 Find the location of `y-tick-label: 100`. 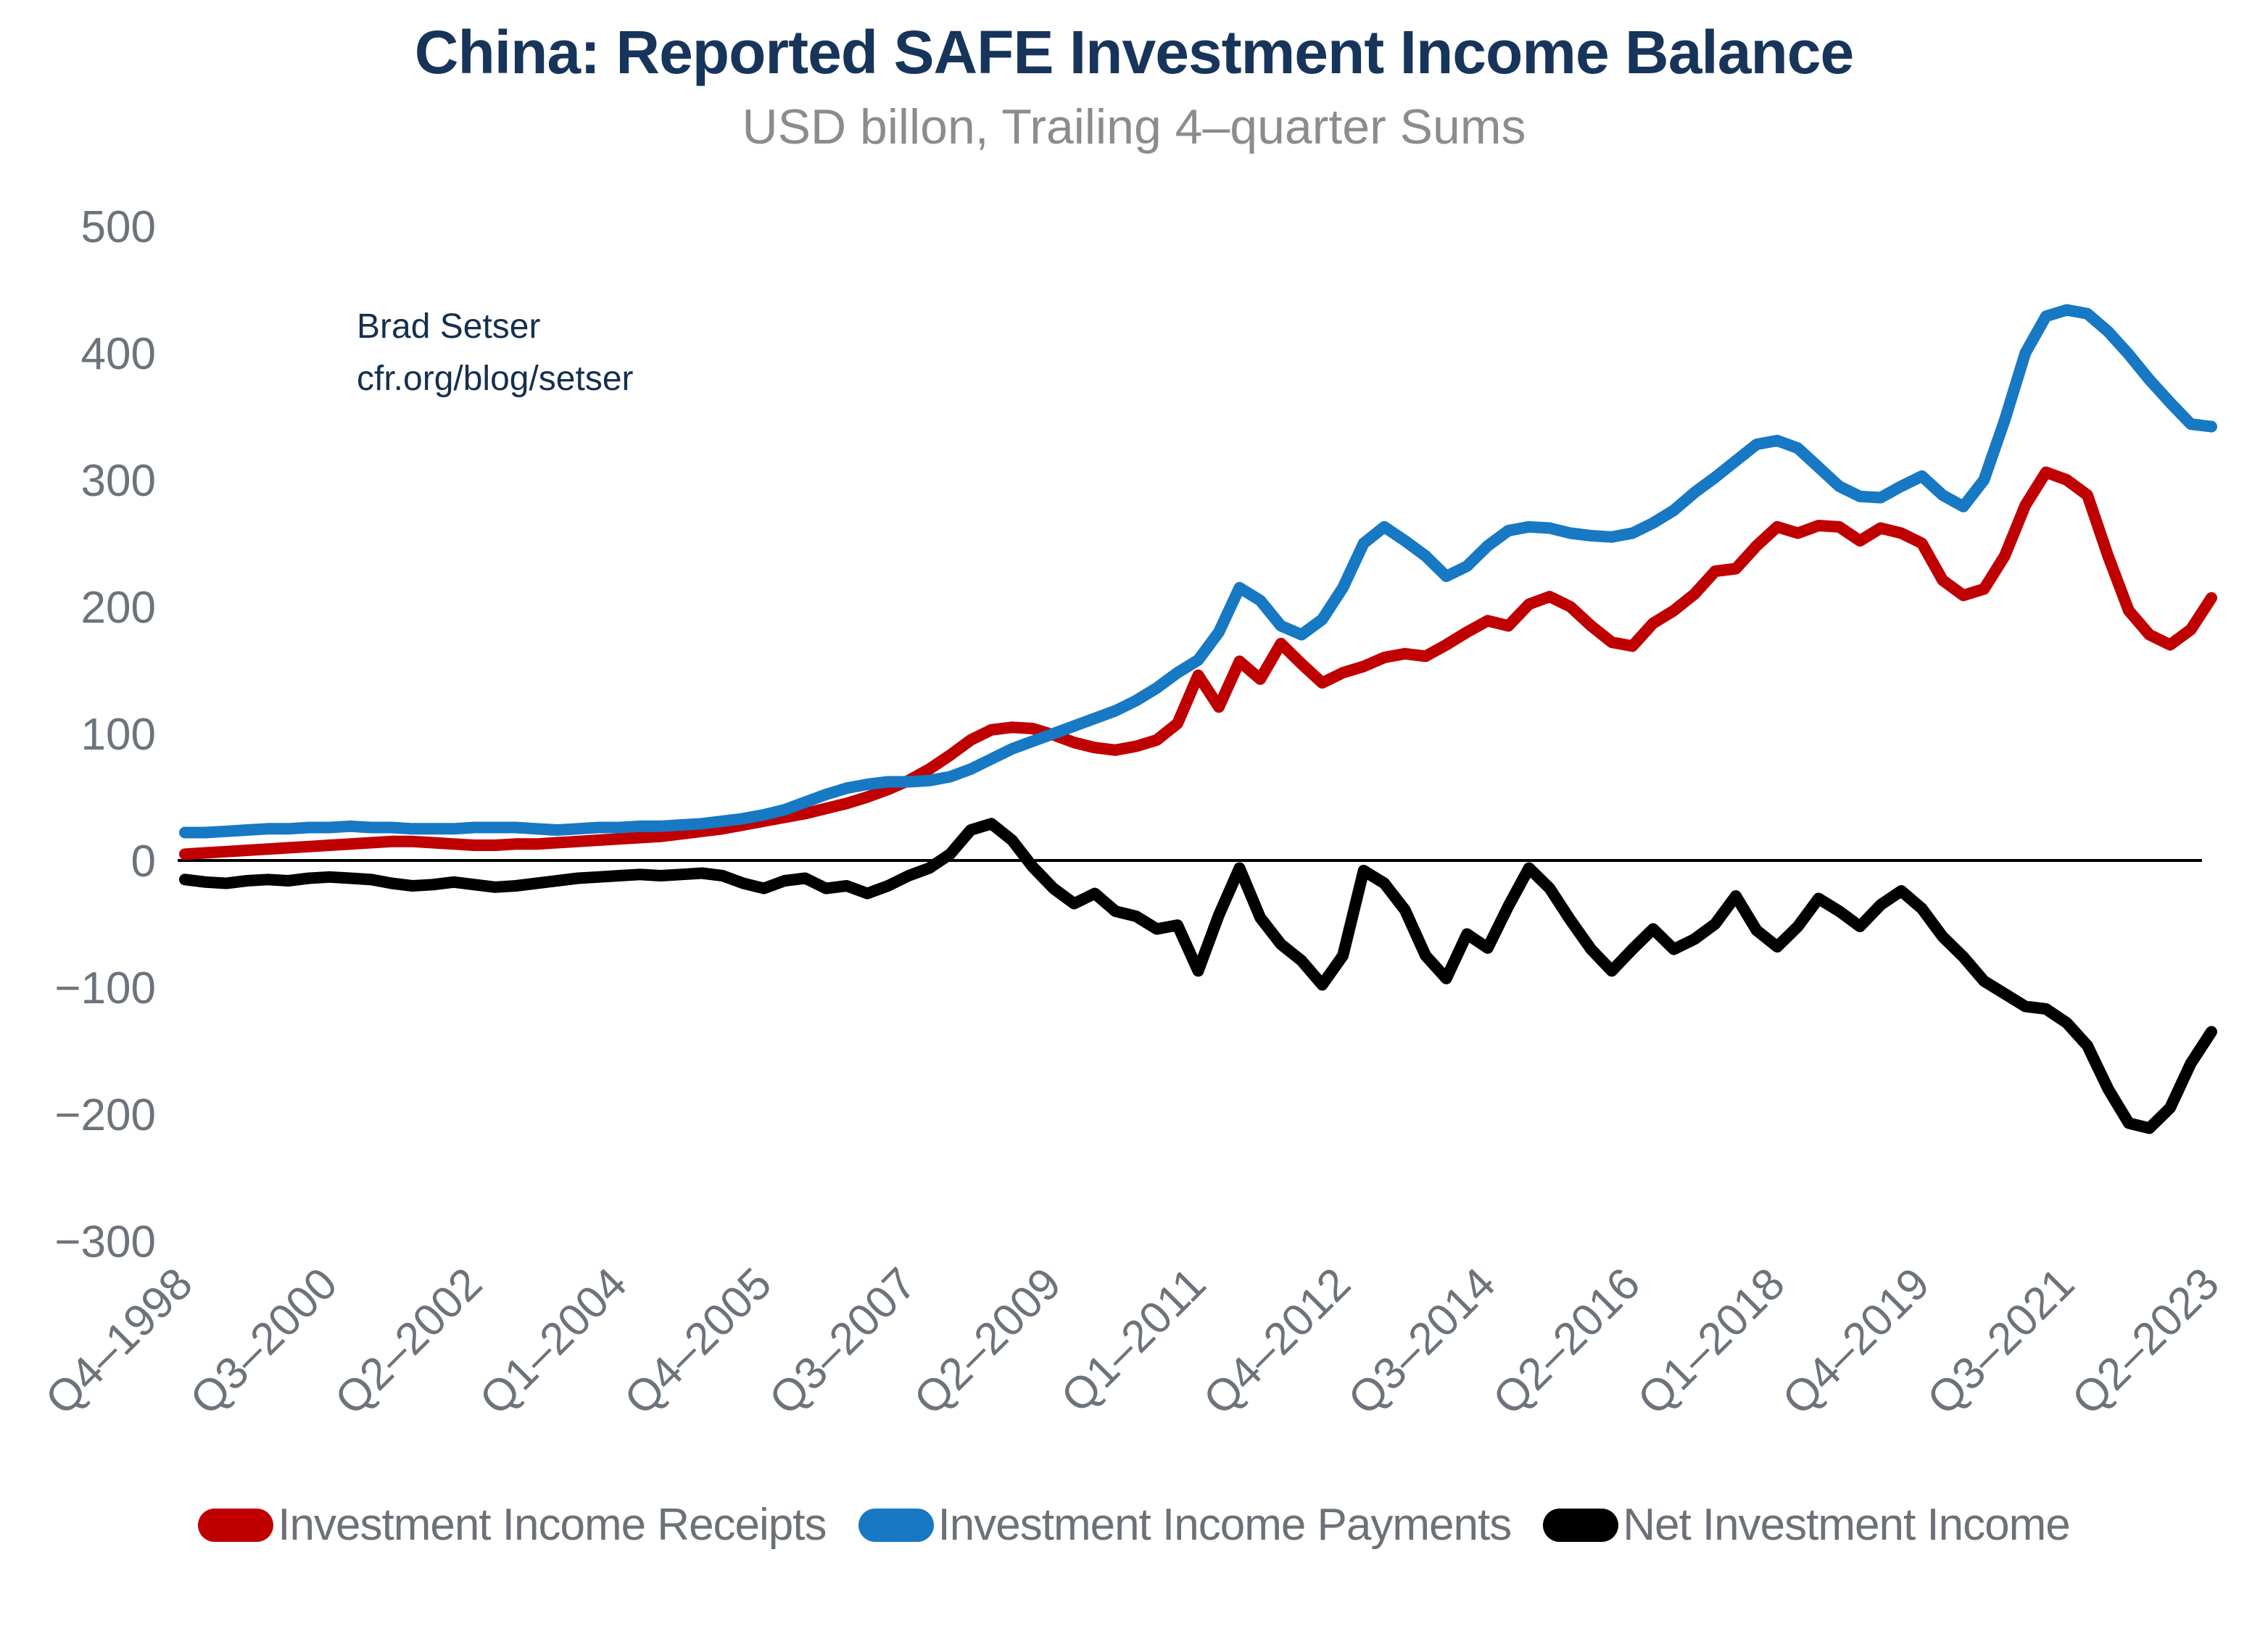

y-tick-label: 100 is located at coordinates (118, 735).